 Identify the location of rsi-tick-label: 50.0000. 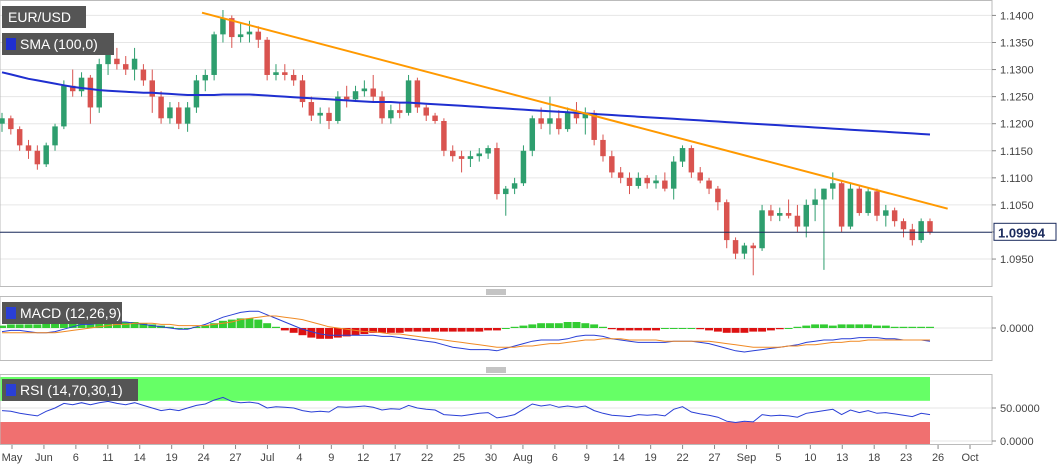
(1020, 409).